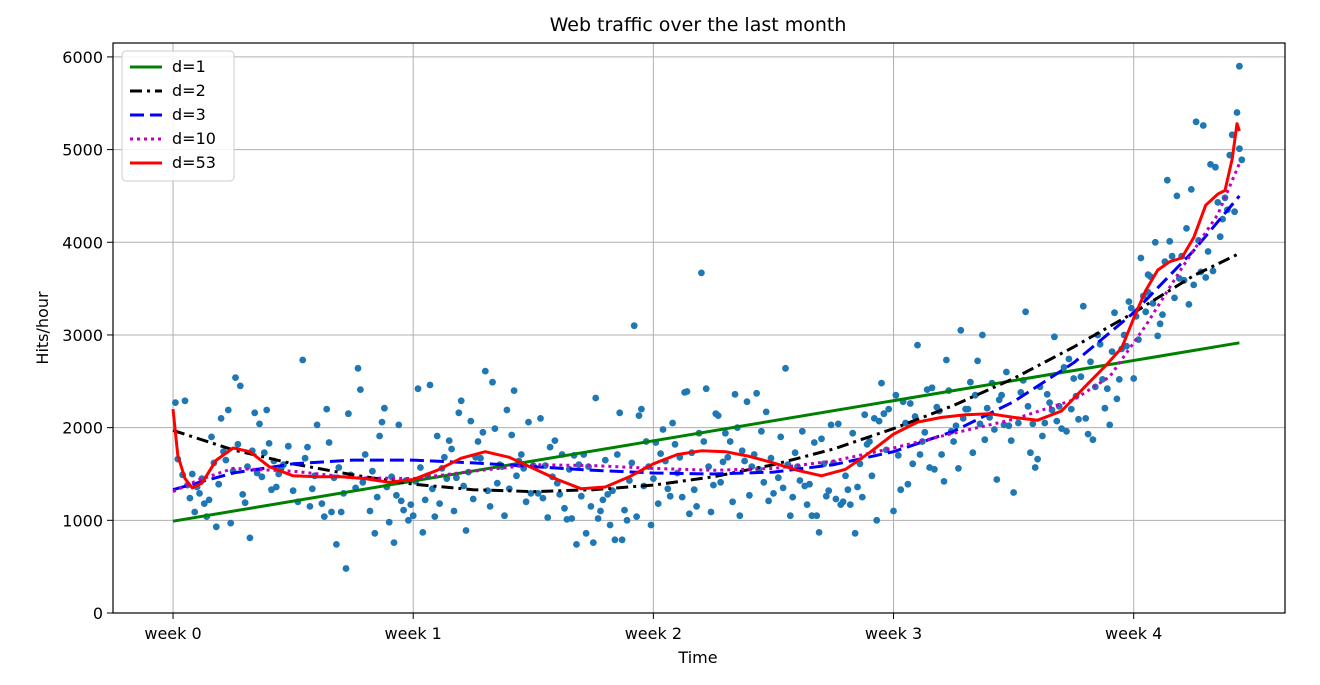  What do you see at coordinates (42, 328) in the screenshot?
I see `y-axis-label: Hits/hour` at bounding box center [42, 328].